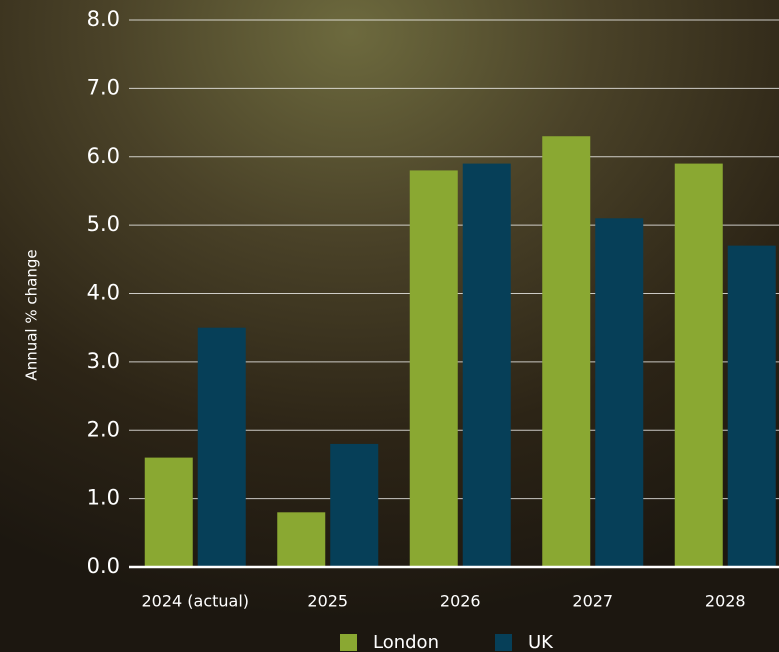  Describe the element at coordinates (195, 601) in the screenshot. I see `x-tick-label: 2024 (actual)` at that location.